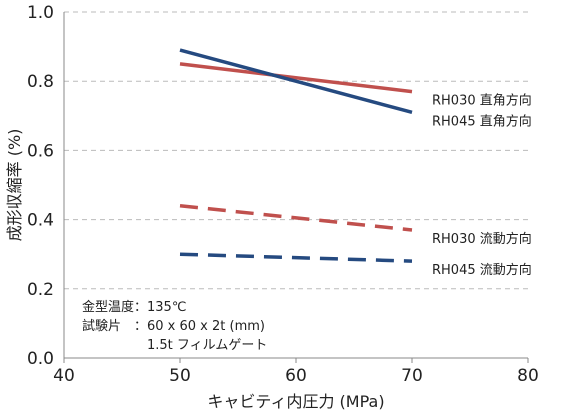  Describe the element at coordinates (296, 376) in the screenshot. I see `x-tick-label: 60` at that location.